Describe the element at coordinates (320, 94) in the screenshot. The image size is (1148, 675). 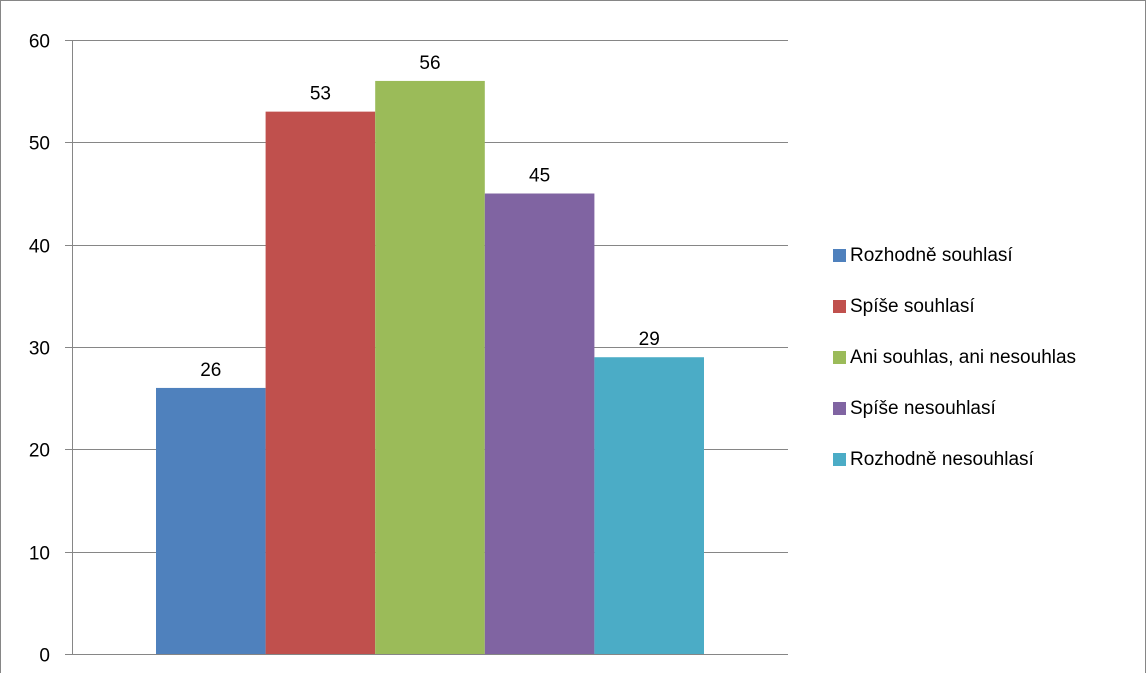
I see `data-label: 53` at that location.